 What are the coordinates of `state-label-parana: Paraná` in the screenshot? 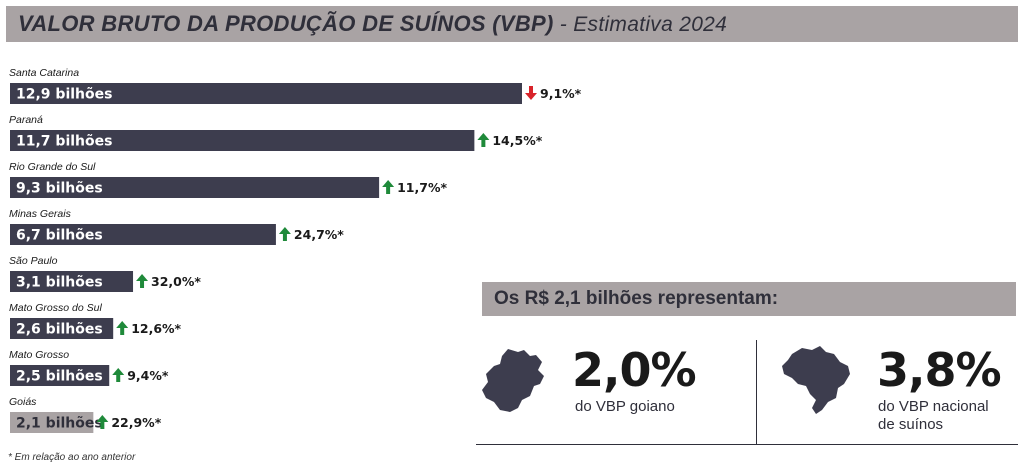 It's located at (26, 120).